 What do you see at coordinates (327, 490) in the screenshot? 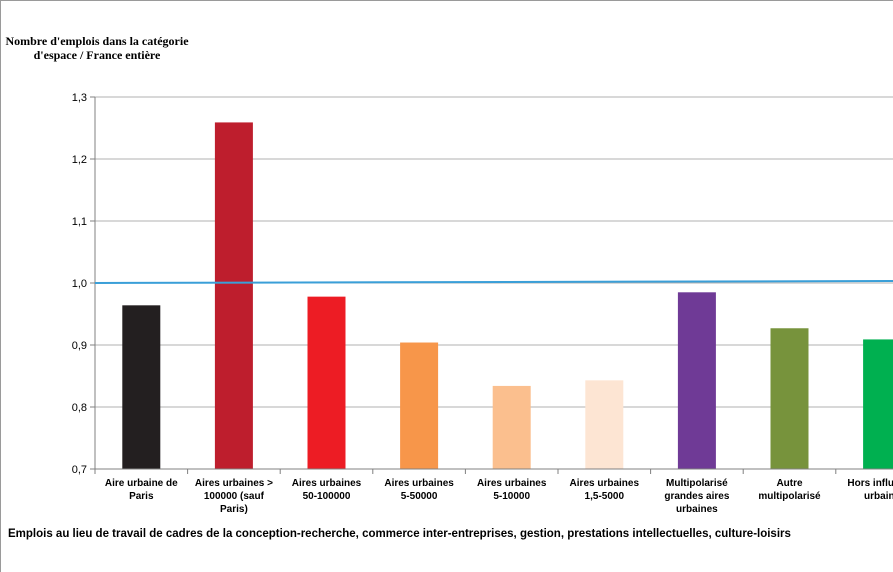
I see `x-category-label: Aires urbaines 50-100000` at bounding box center [327, 490].